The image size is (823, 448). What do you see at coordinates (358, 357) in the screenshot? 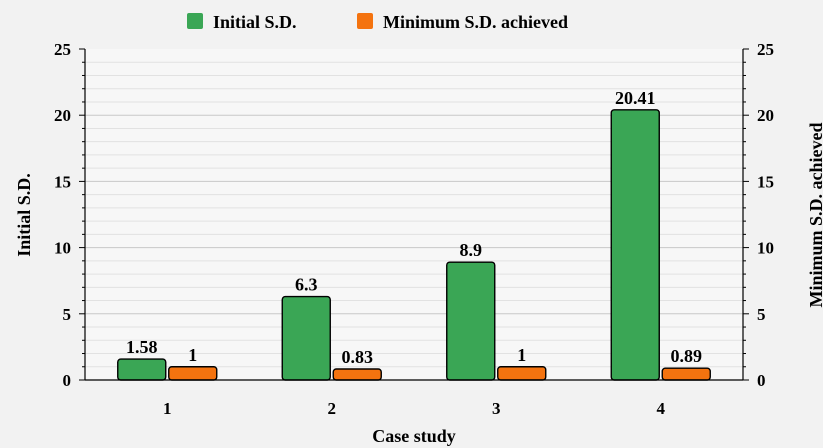
I see `data-label: 0.83` at bounding box center [358, 357].